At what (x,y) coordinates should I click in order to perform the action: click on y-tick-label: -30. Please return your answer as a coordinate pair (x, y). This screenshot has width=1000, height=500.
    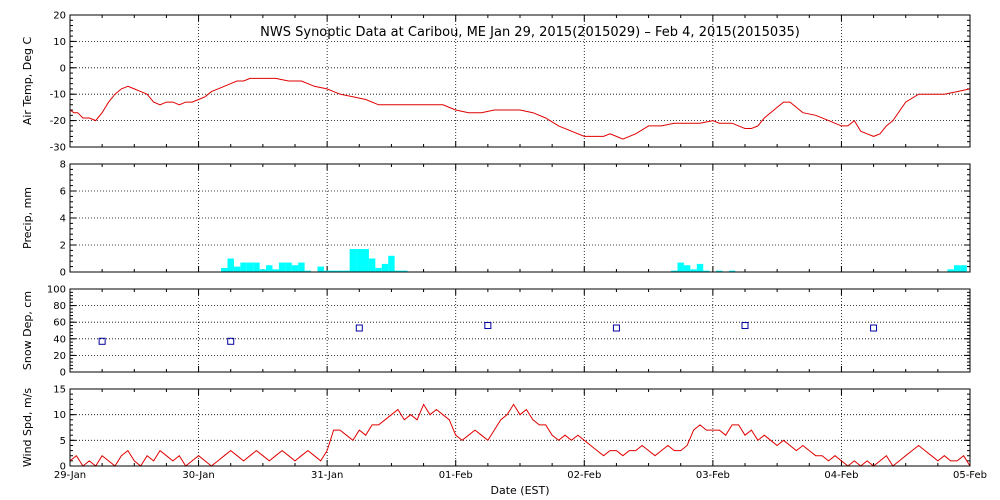
    Looking at the image, I should click on (58, 148).